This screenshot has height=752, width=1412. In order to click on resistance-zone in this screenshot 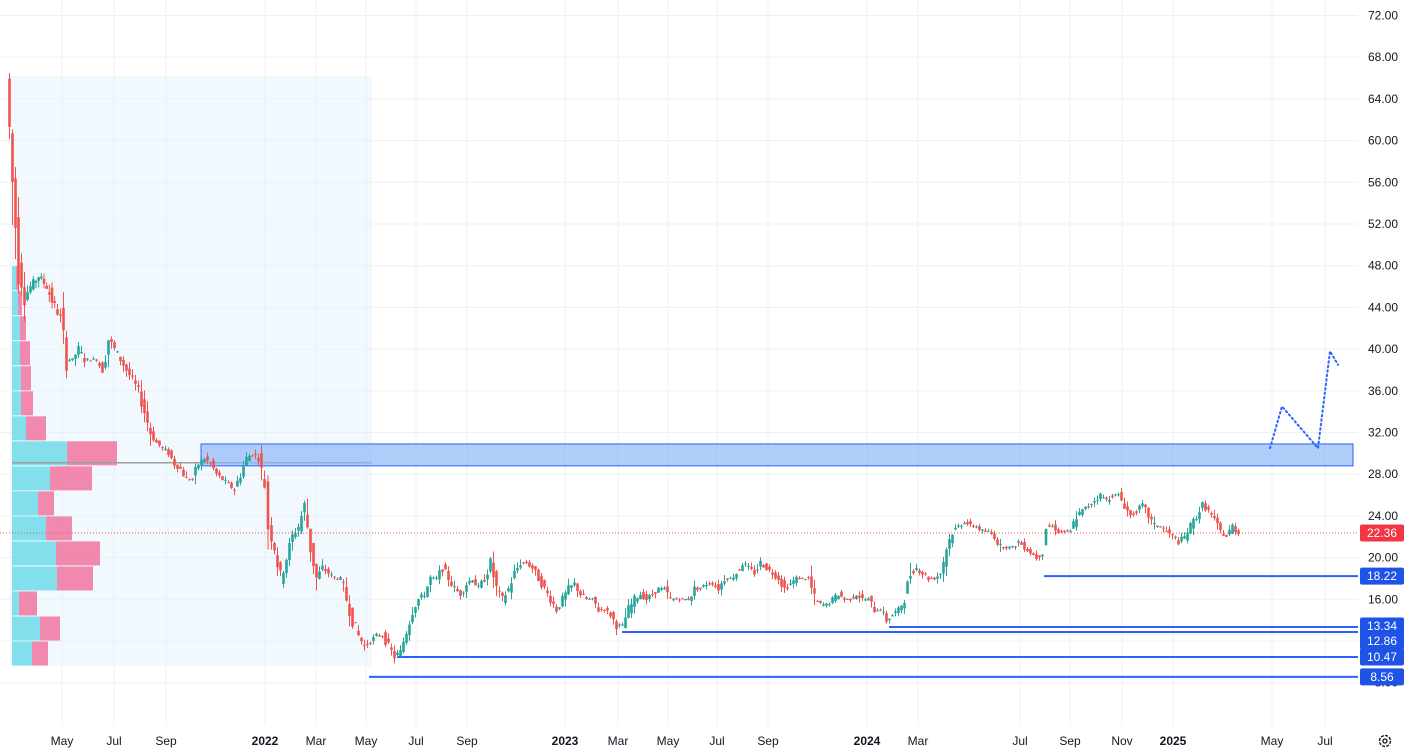, I will do `click(777, 455)`.